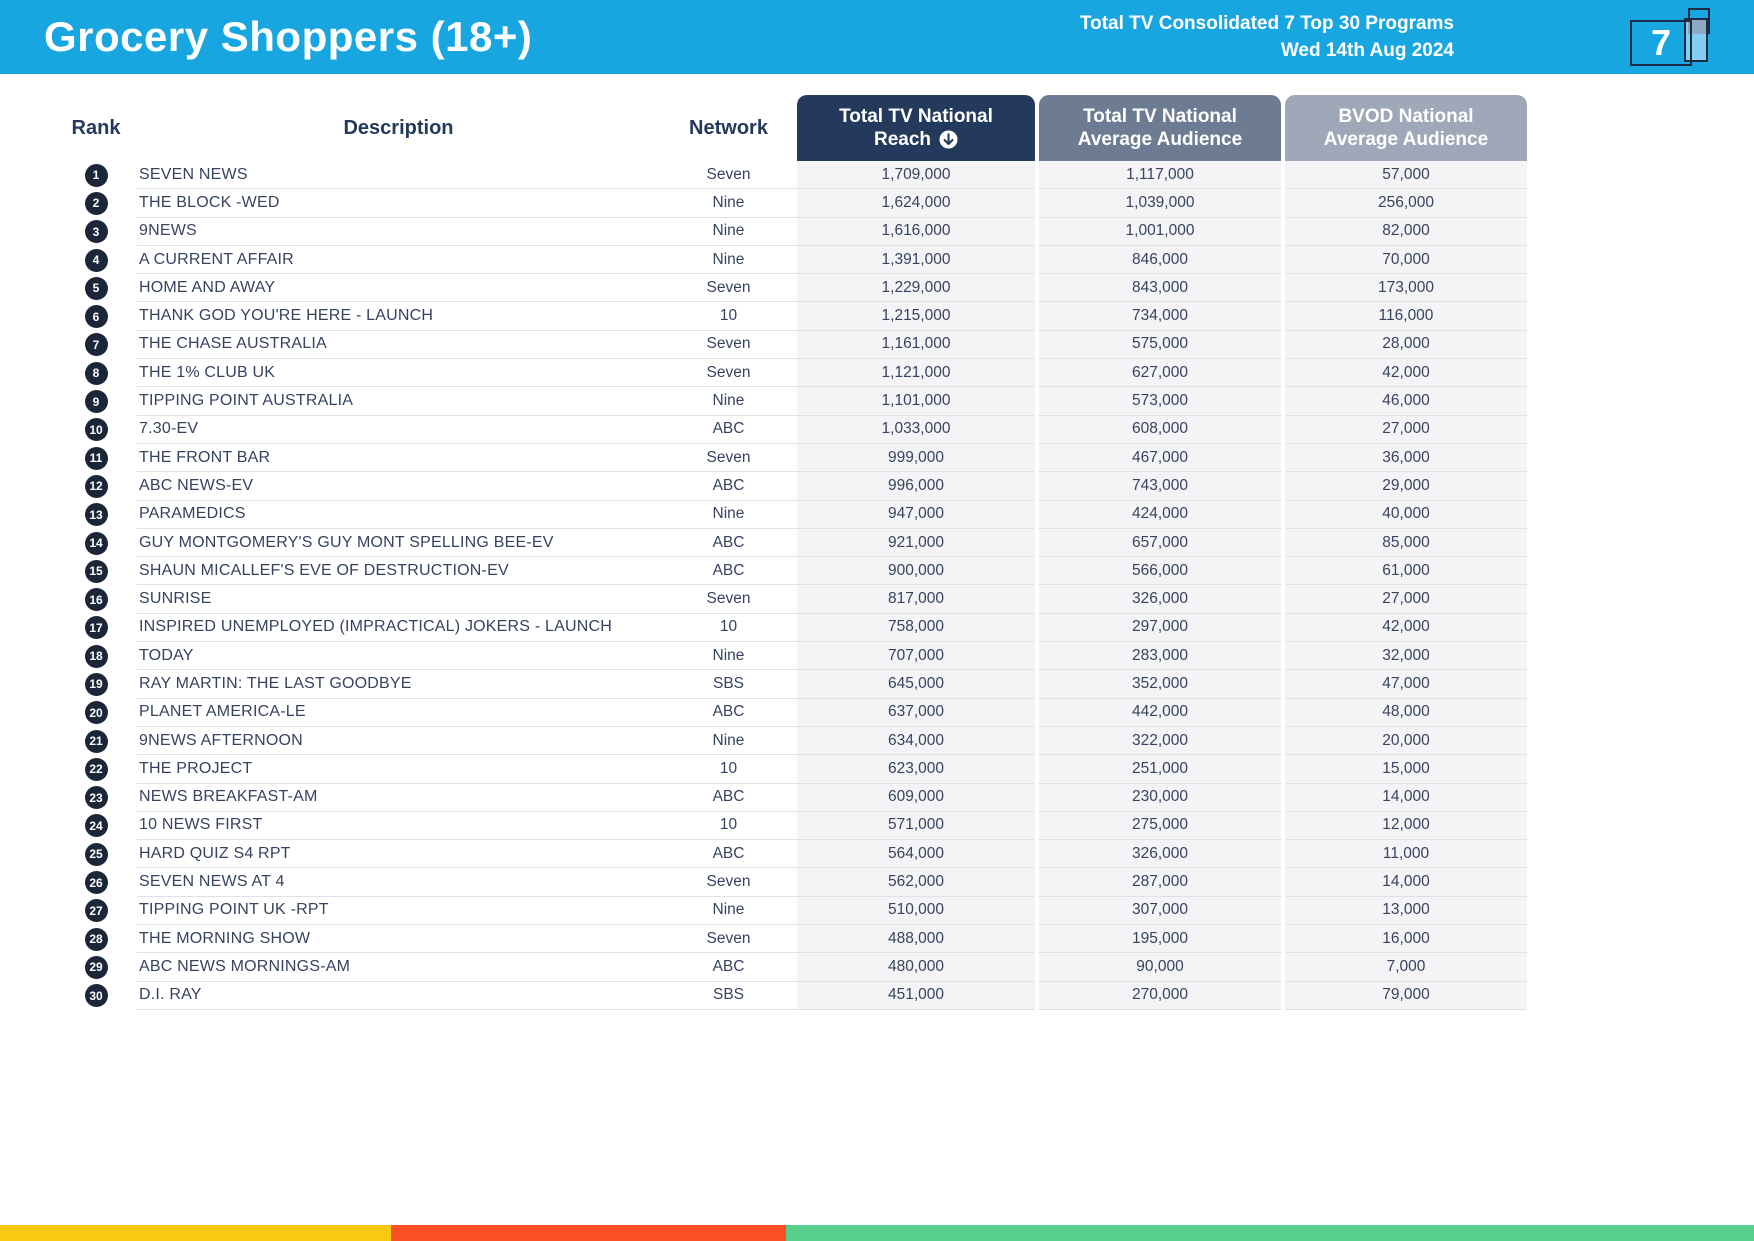 This screenshot has width=1754, height=1241. I want to click on report-date: Wed 14th Aug 2024, so click(1367, 50).